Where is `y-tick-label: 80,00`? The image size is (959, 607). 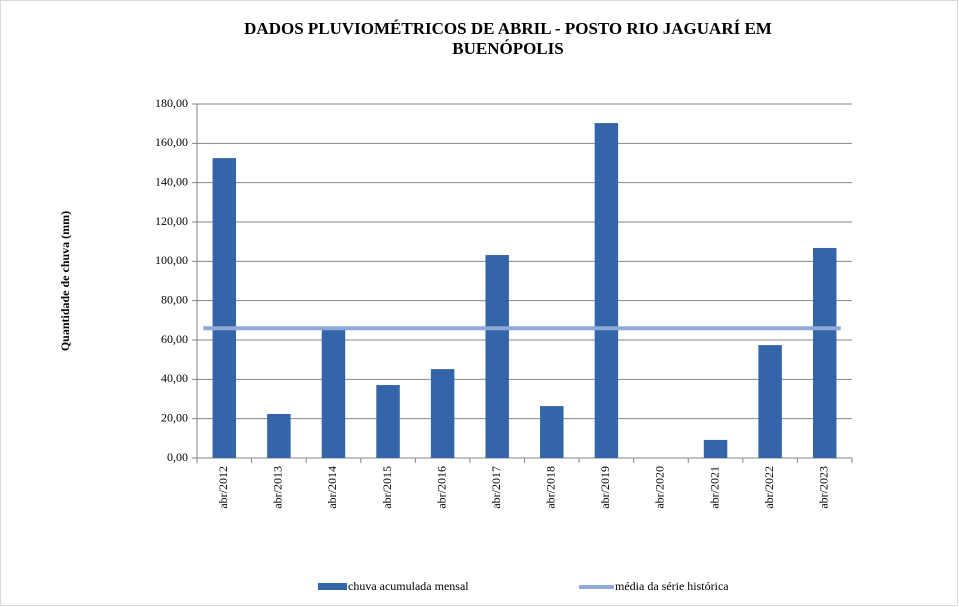
y-tick-label: 80,00 is located at coordinates (174, 299).